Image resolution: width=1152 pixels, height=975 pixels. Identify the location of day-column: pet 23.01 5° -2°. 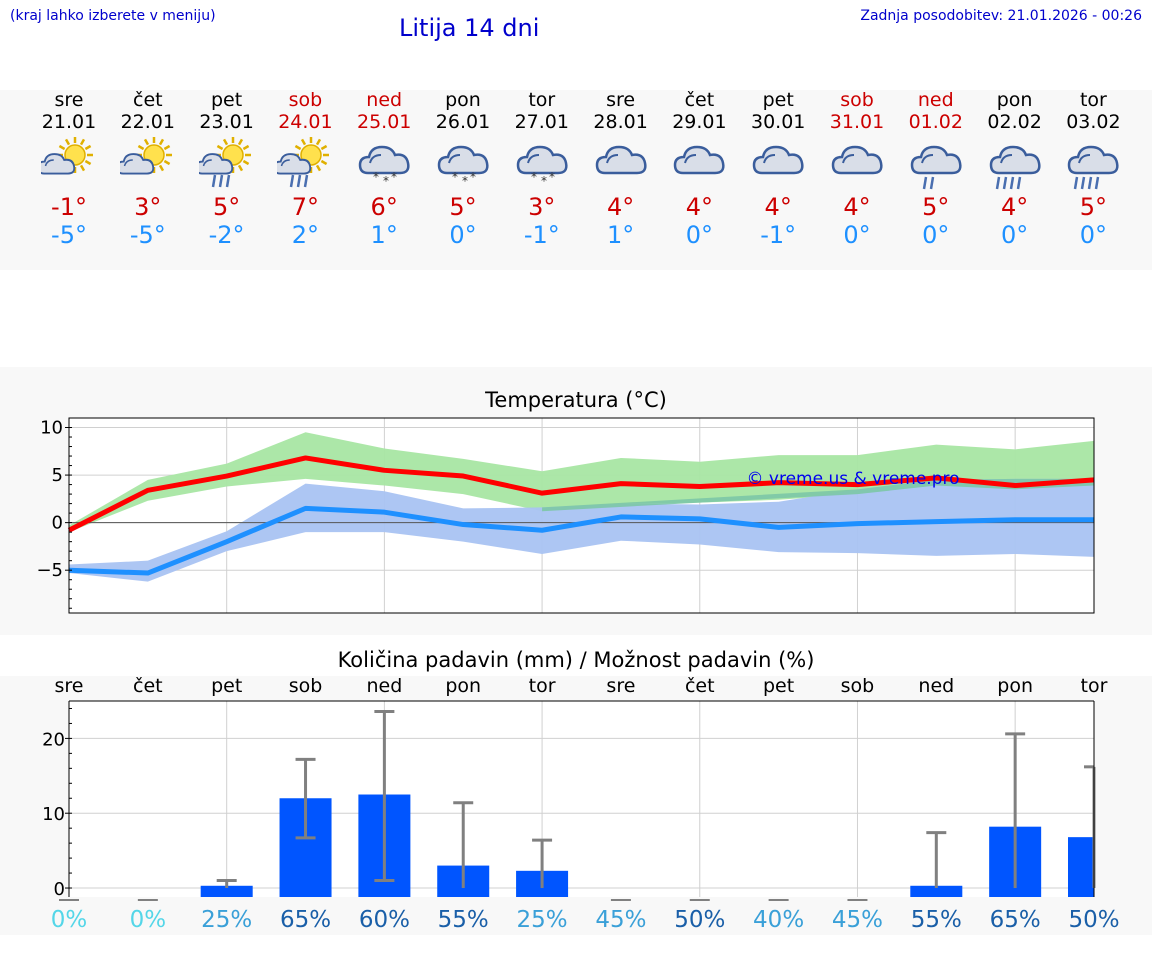
(227, 169).